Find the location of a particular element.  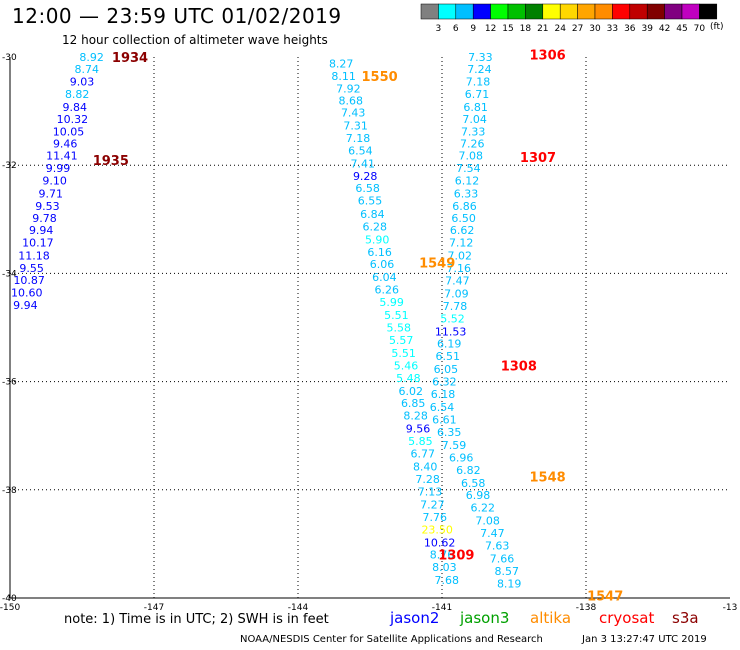

track-time-label: 1306 is located at coordinates (548, 55).